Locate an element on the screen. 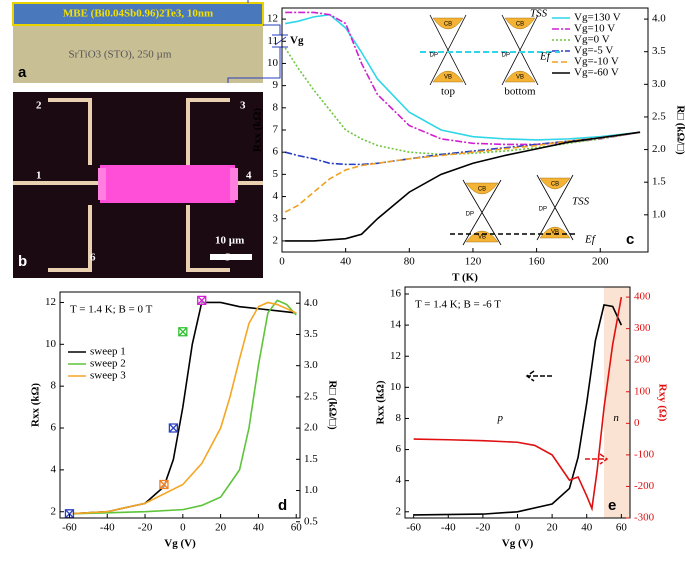 The image size is (685, 561). legend-label: Vg=10 V is located at coordinates (594, 29).